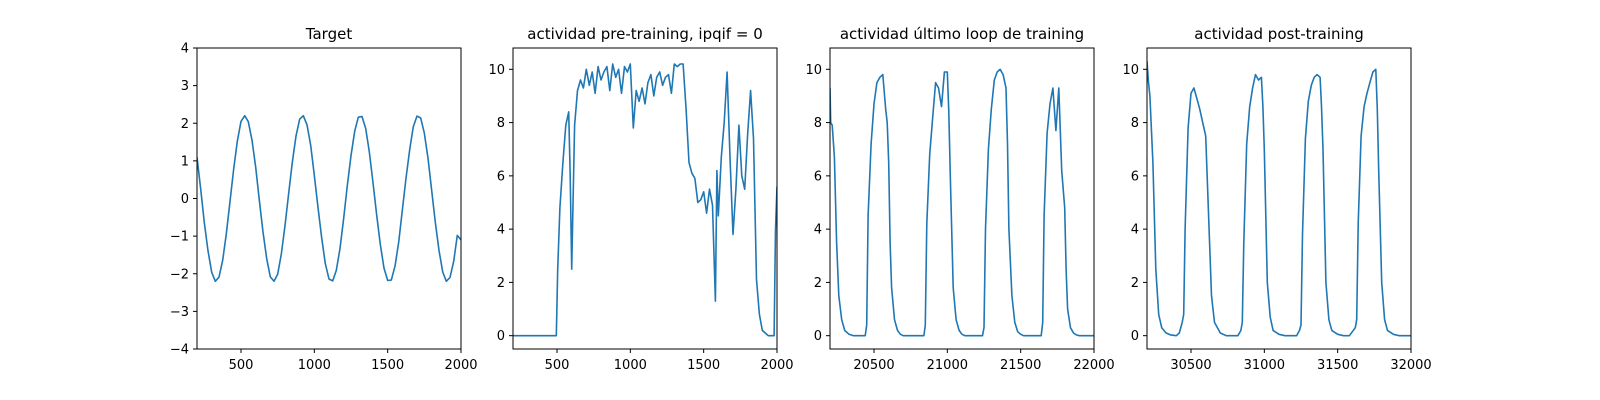 Image resolution: width=1600 pixels, height=400 pixels. What do you see at coordinates (179, 312) in the screenshot?
I see `y-tick-label: −3` at bounding box center [179, 312].